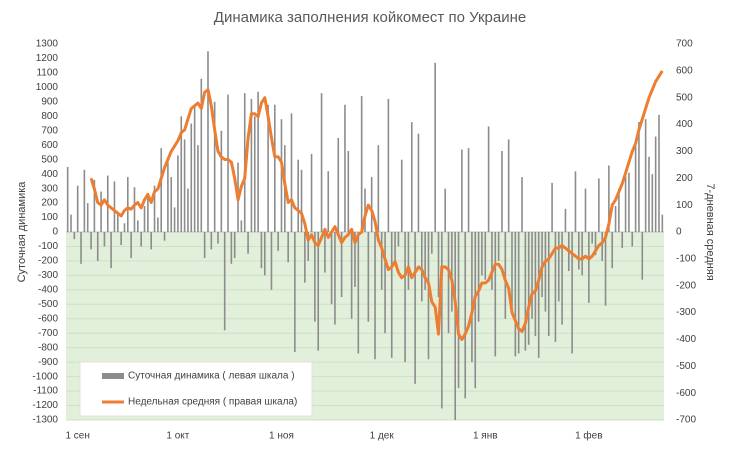 This screenshot has width=740, height=467. What do you see at coordinates (211, 376) in the screenshot?
I see `legend-label: Суточная динамика ( левая шкала )` at bounding box center [211, 376].